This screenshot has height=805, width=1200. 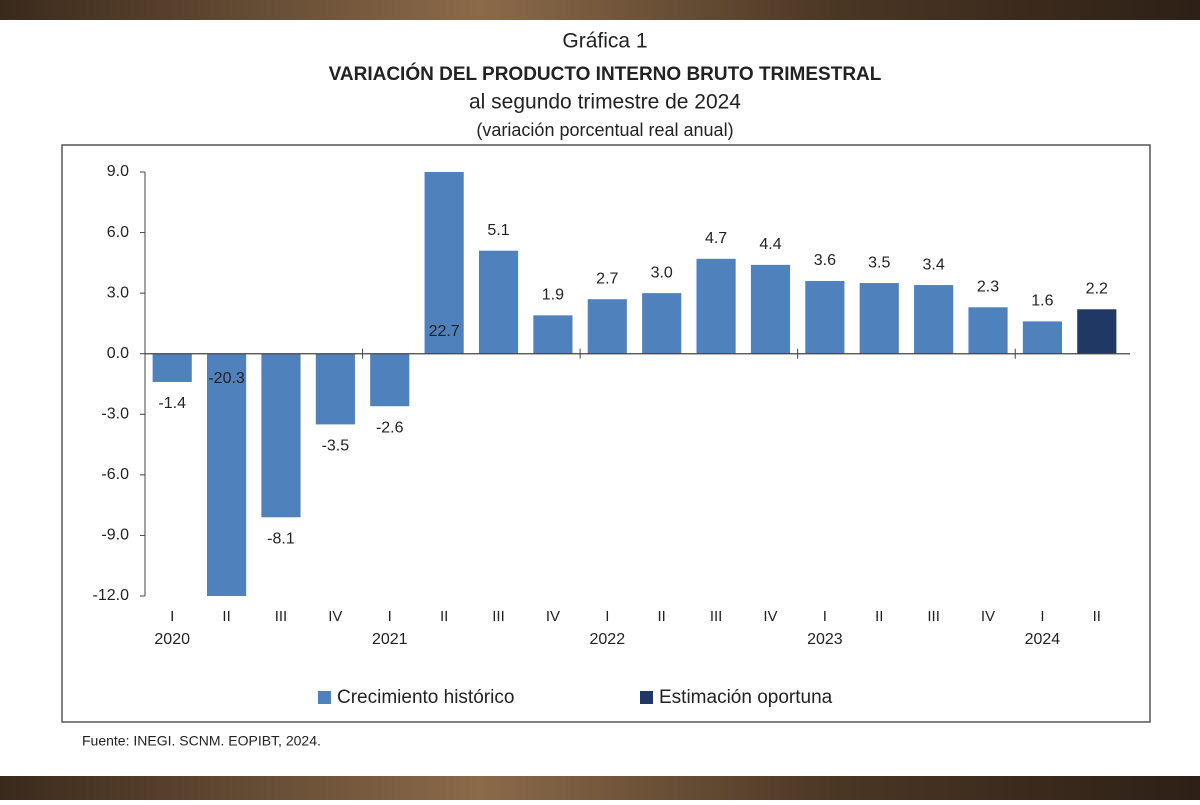 I want to click on data-label: 1.9, so click(x=553, y=295).